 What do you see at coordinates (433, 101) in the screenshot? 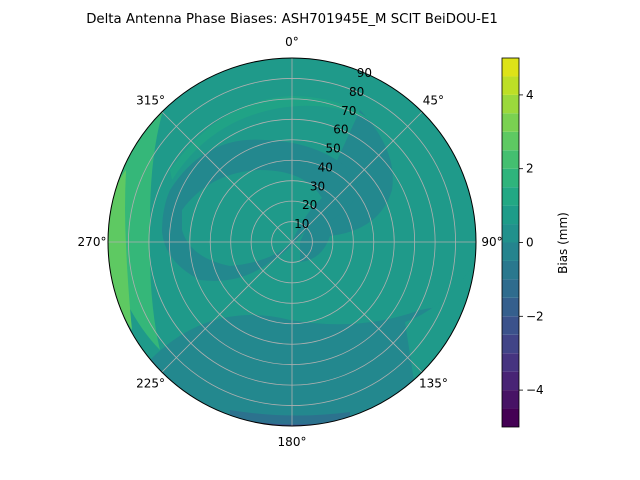
I see `angular-tick-label: 45°` at bounding box center [433, 101].